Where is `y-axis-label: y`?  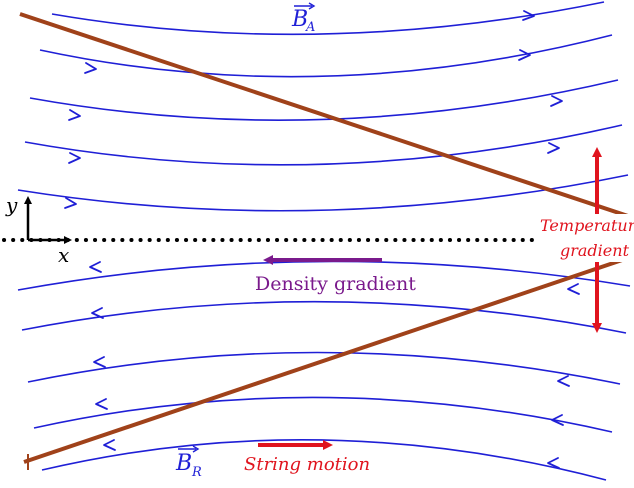
y-axis-label: y is located at coordinates (11, 205).